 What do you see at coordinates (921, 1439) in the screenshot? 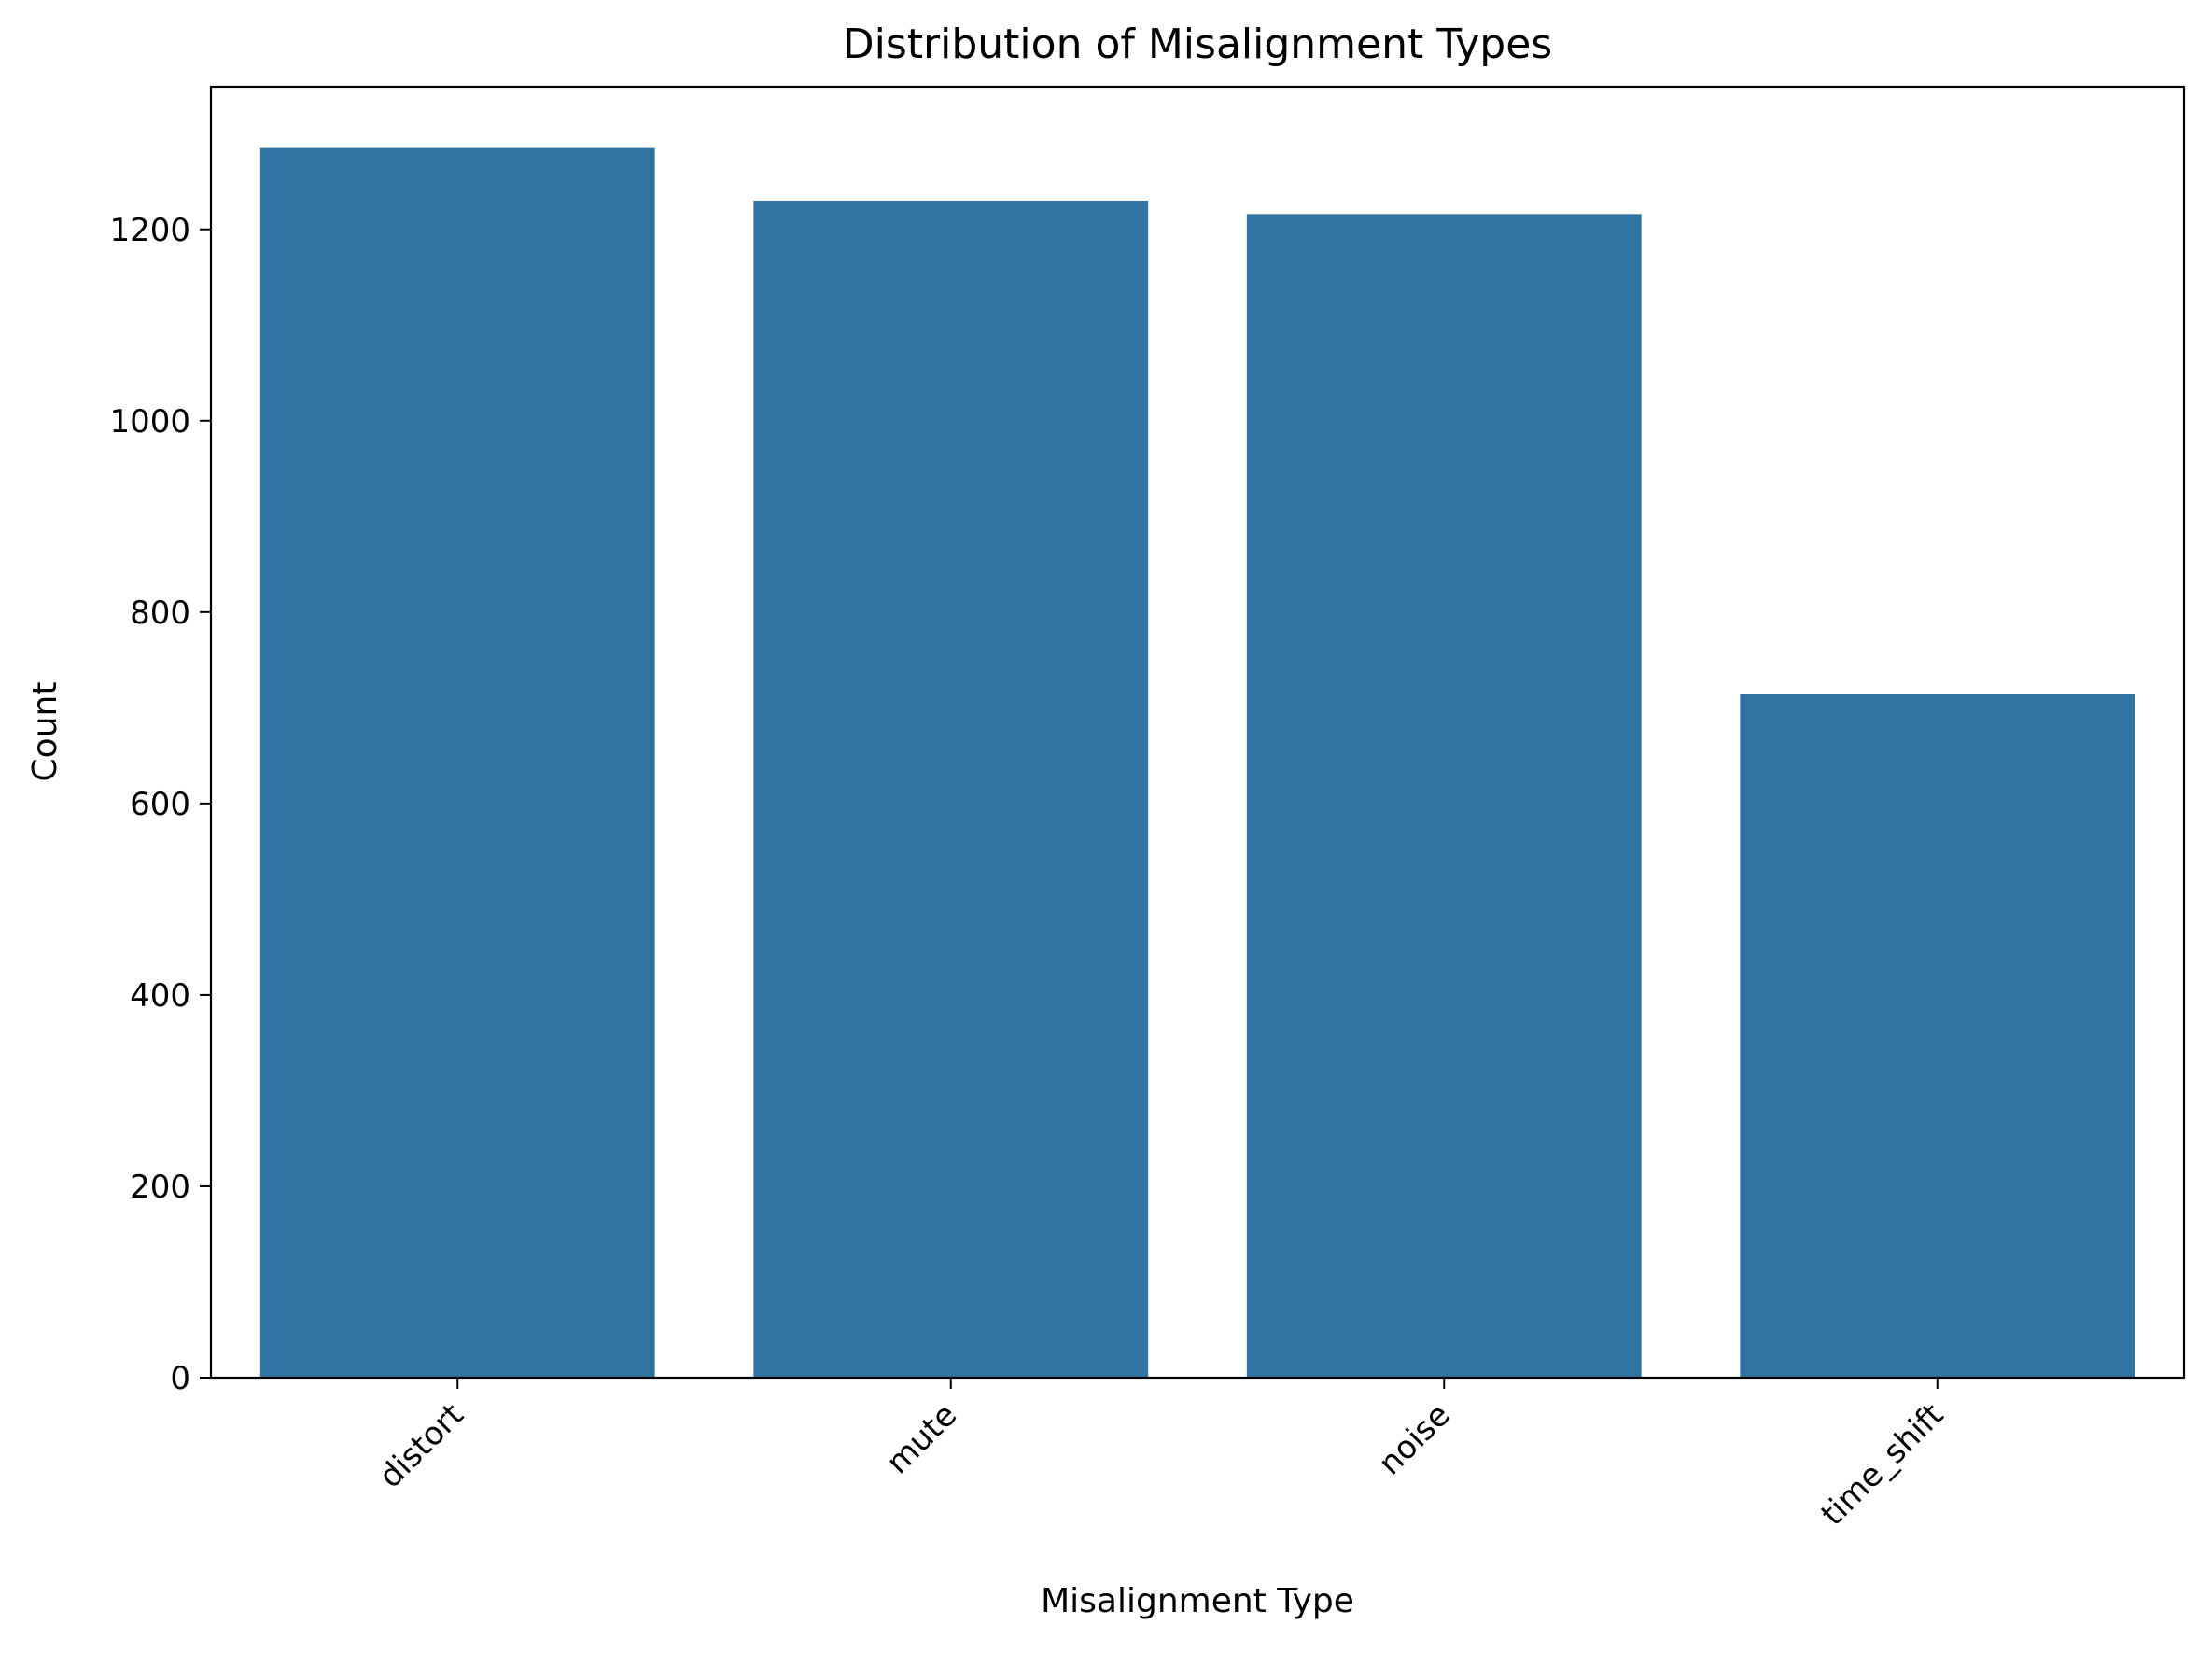
I see `x-tick-label-mute: mute` at bounding box center [921, 1439].